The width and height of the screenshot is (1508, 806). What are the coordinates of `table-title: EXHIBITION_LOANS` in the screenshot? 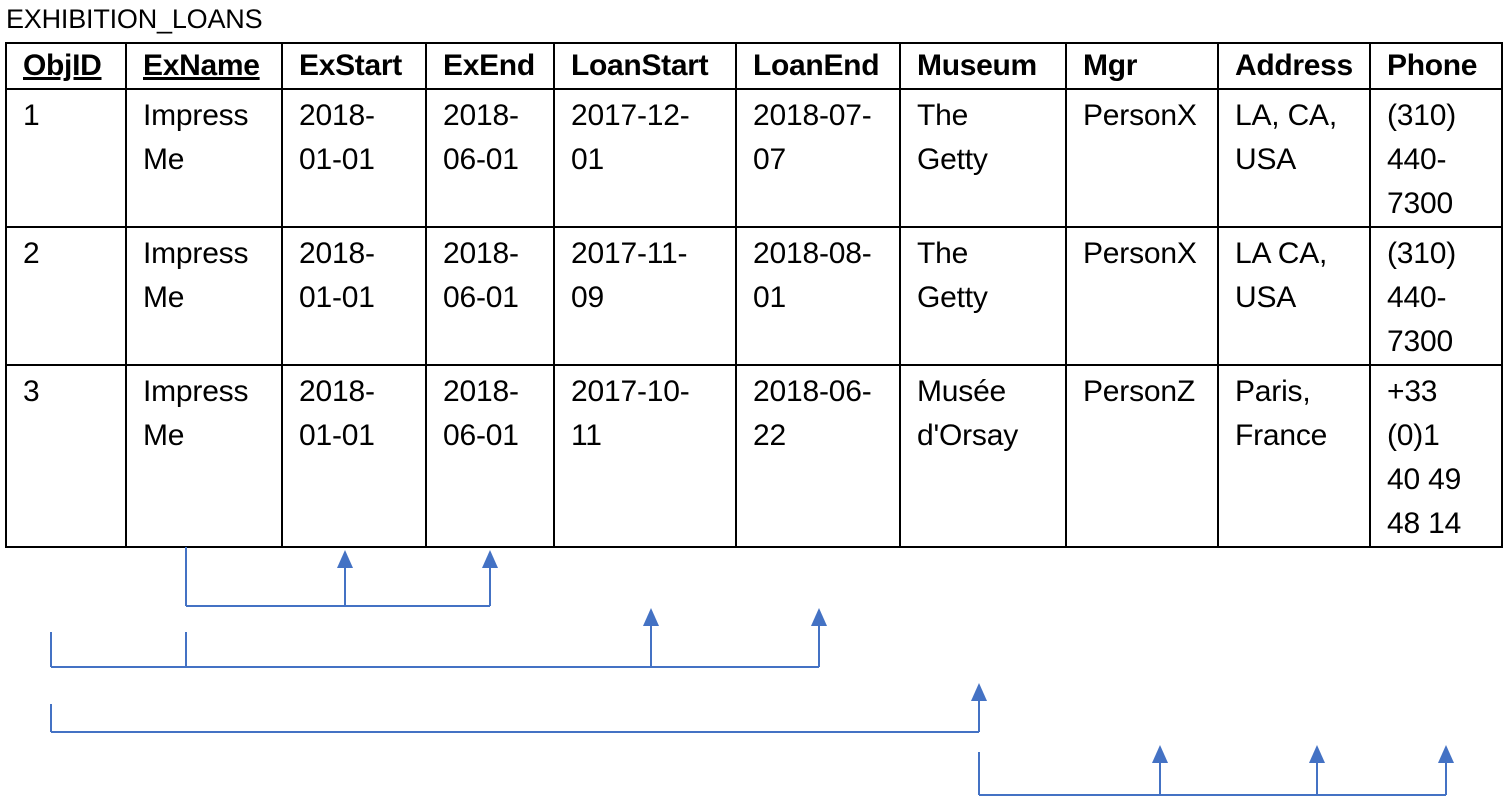 It's located at (134, 19).